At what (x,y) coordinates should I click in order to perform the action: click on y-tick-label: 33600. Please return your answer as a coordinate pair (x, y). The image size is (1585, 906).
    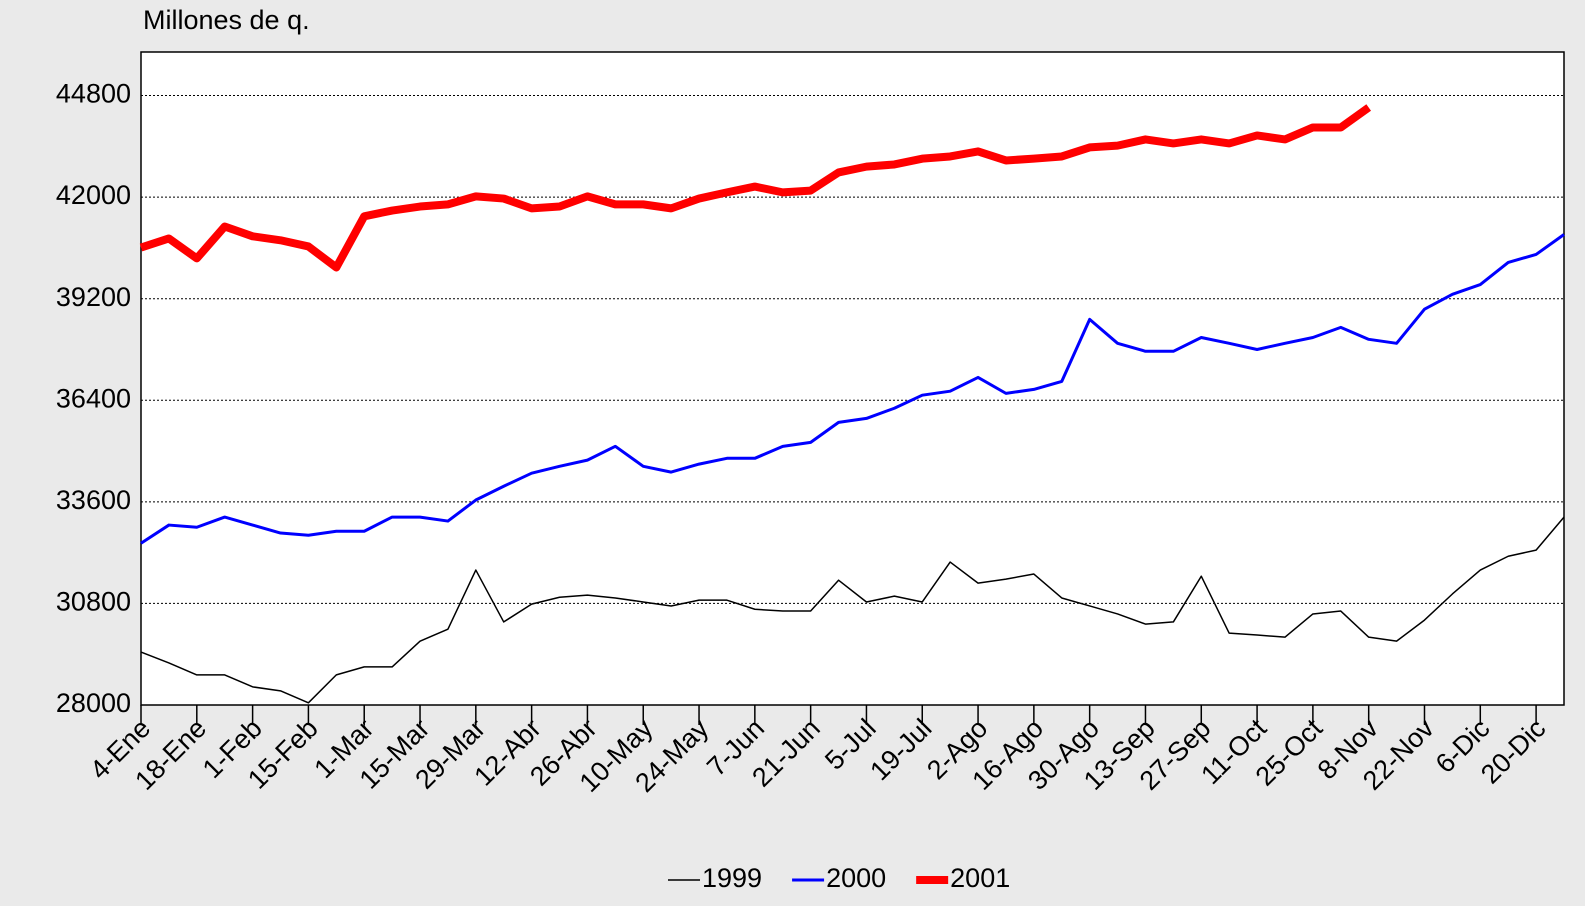
    Looking at the image, I should click on (93, 500).